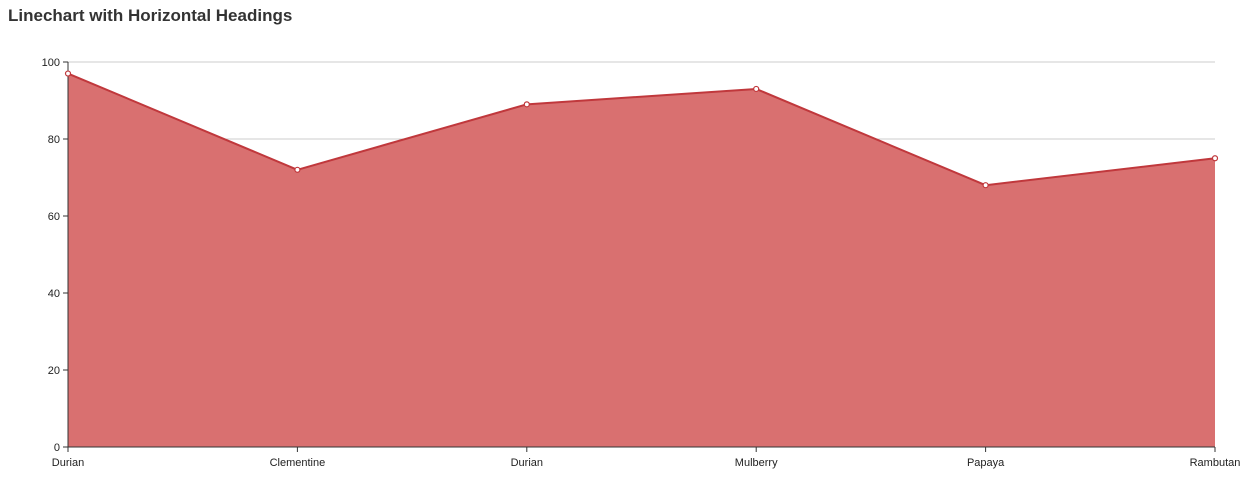 The image size is (1253, 484). What do you see at coordinates (54, 140) in the screenshot?
I see `y-tick-label: 80` at bounding box center [54, 140].